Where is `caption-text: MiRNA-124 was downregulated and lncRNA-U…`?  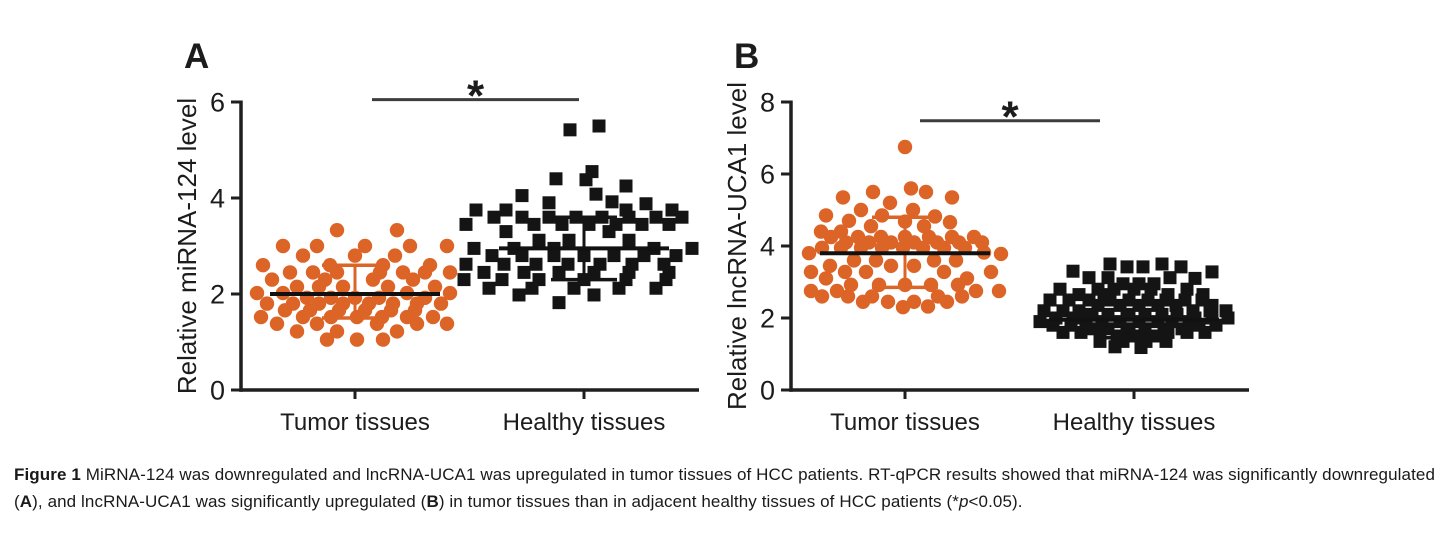
caption-text: MiRNA-124 was downregulated and lncRNA-U… is located at coordinates (724, 488).